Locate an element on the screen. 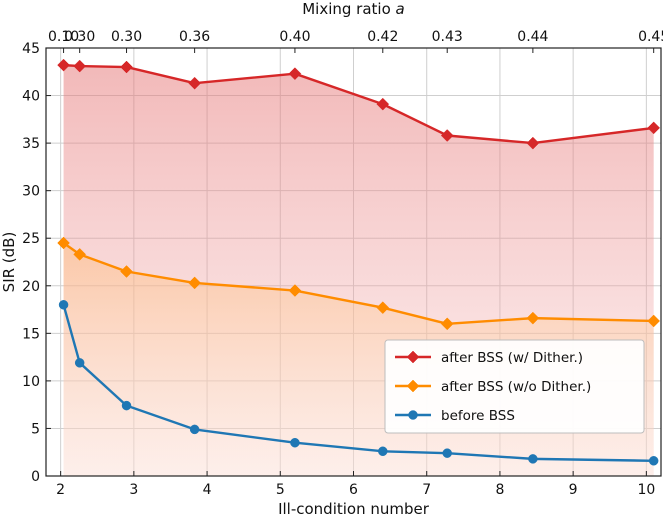 The image size is (663, 522). y-tick-label: 25 is located at coordinates (31, 239).